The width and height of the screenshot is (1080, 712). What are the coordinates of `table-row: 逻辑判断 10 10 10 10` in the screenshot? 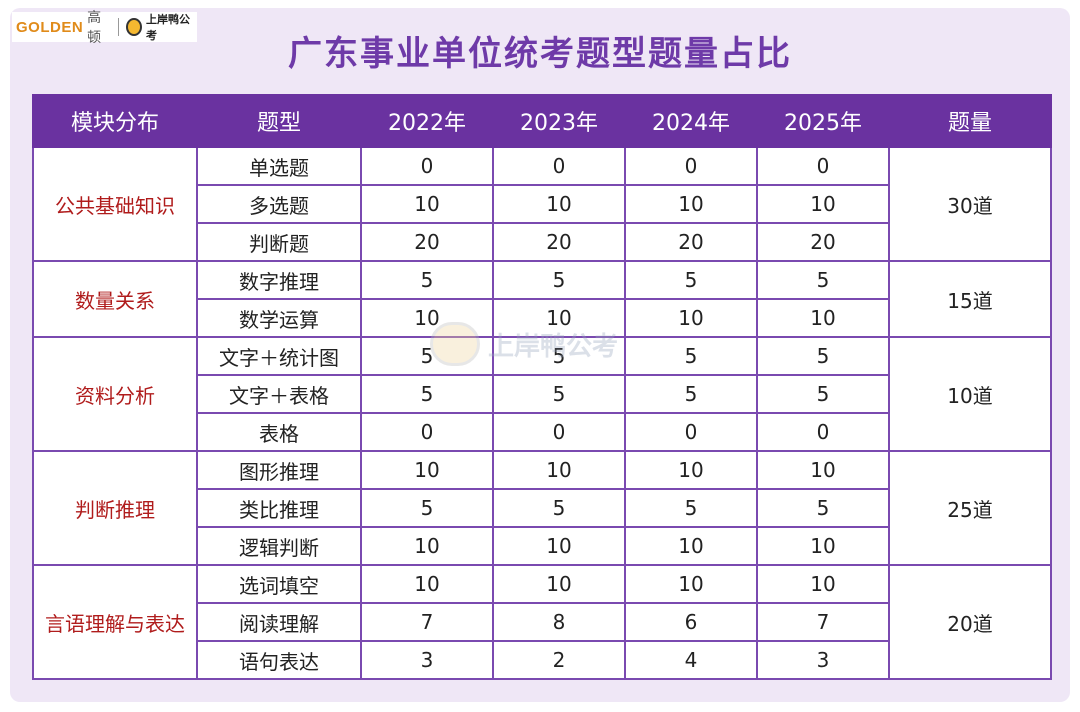 It's located at (542, 546).